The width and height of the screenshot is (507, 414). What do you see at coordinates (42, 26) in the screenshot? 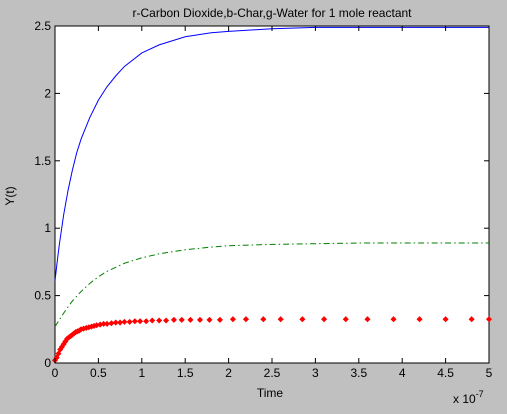
I see `y-tick-label: 2.5` at bounding box center [42, 26].